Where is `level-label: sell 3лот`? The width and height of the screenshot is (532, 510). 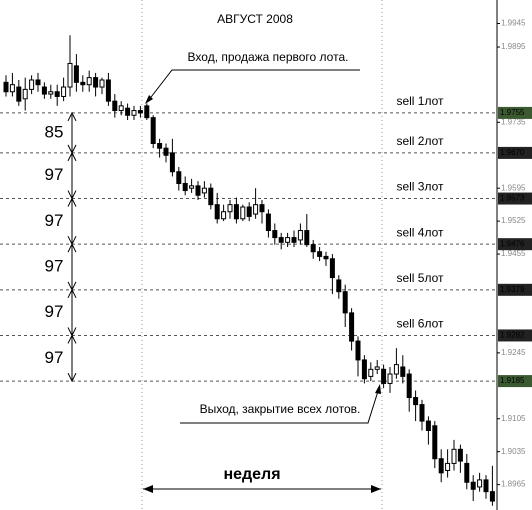
level-label: sell 3лот is located at coordinates (420, 187).